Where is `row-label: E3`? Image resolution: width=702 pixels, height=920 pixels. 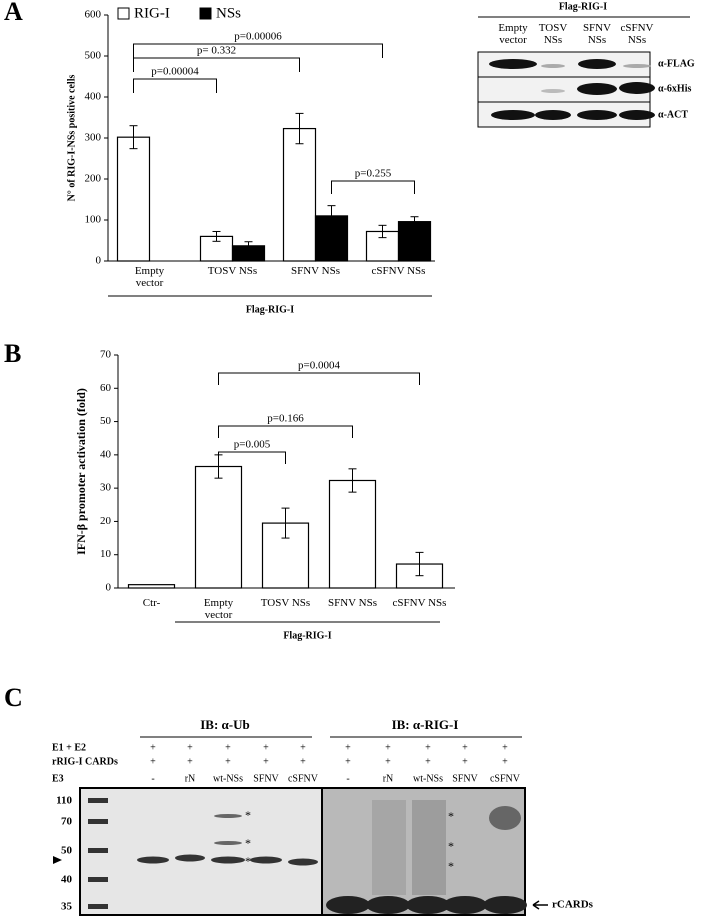 row-label: E3 is located at coordinates (58, 778).